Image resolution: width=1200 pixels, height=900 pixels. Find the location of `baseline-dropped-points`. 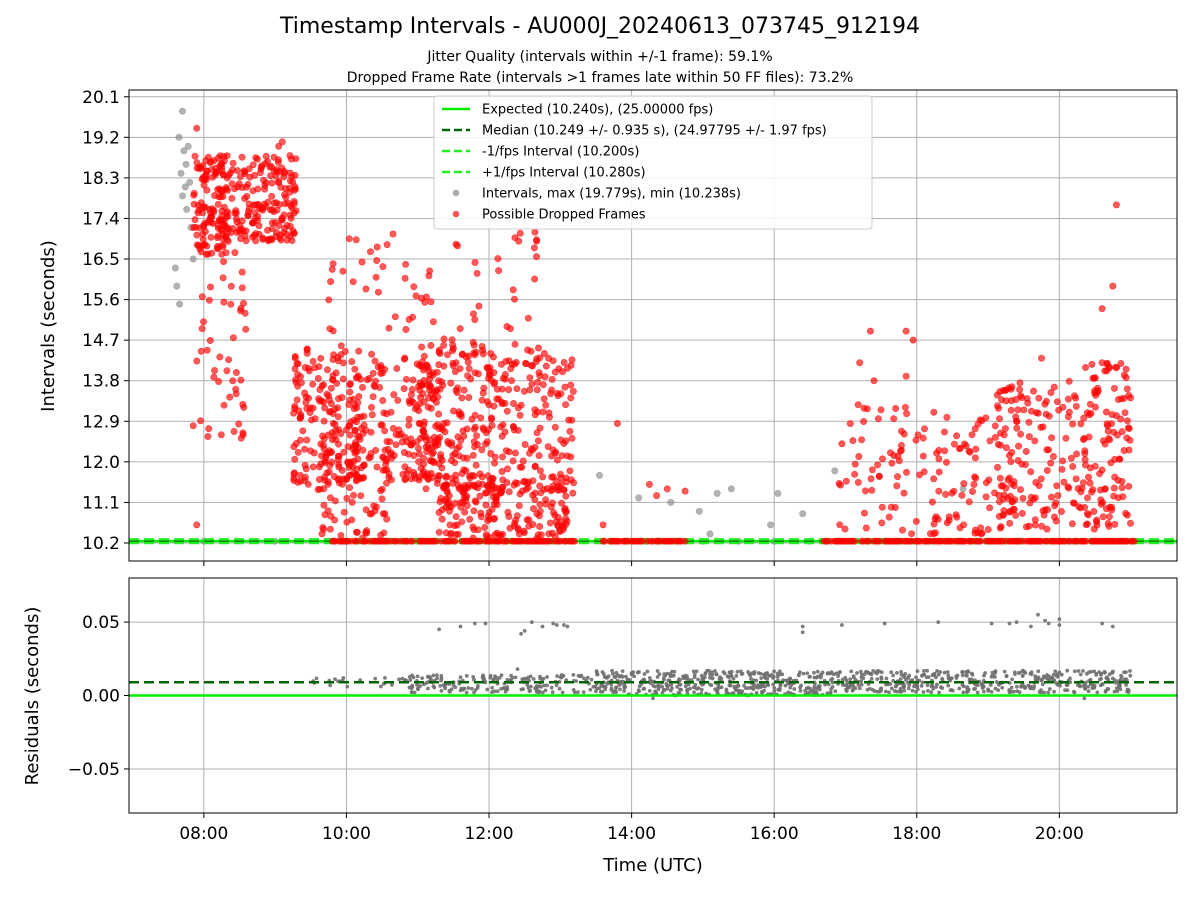

baseline-dropped-points is located at coordinates (733, 541).